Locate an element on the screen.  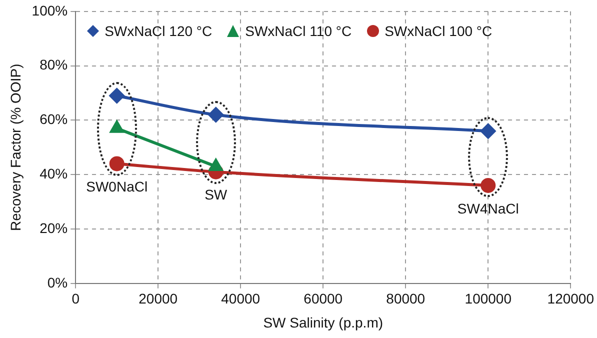
legend-label: SWxNaCl 120 °C is located at coordinates (158, 31).